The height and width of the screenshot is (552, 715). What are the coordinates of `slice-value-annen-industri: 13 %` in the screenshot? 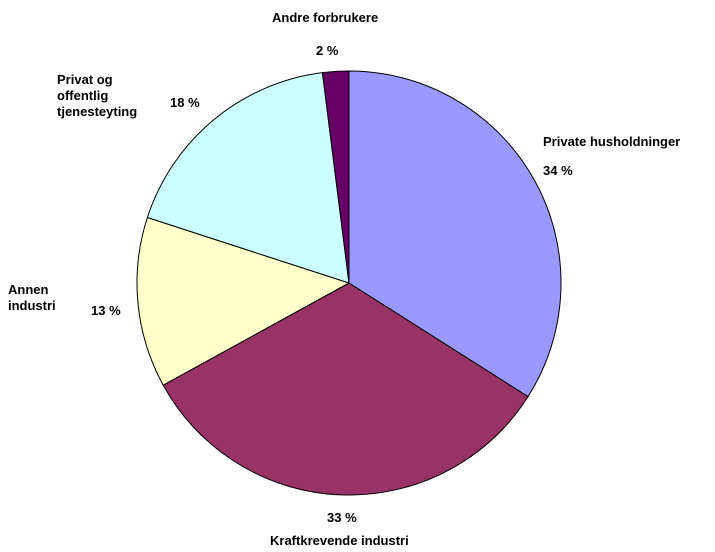 It's located at (106, 310).